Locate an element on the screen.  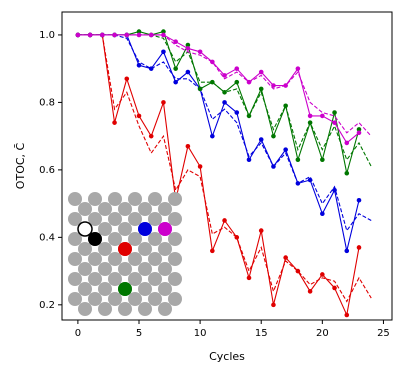
x-tick-label: 5 is located at coordinates (139, 333).